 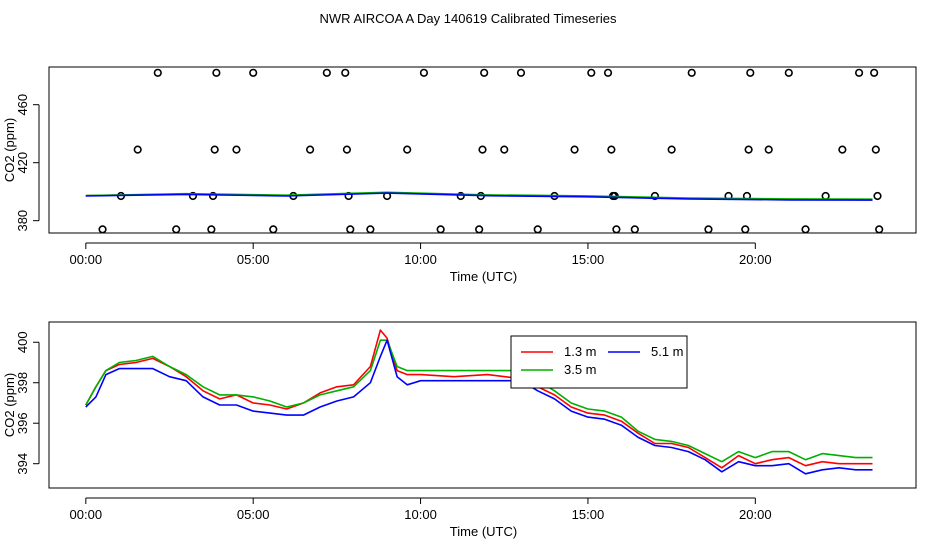 I want to click on top-x-tick-label: 05:00, so click(x=253, y=259).